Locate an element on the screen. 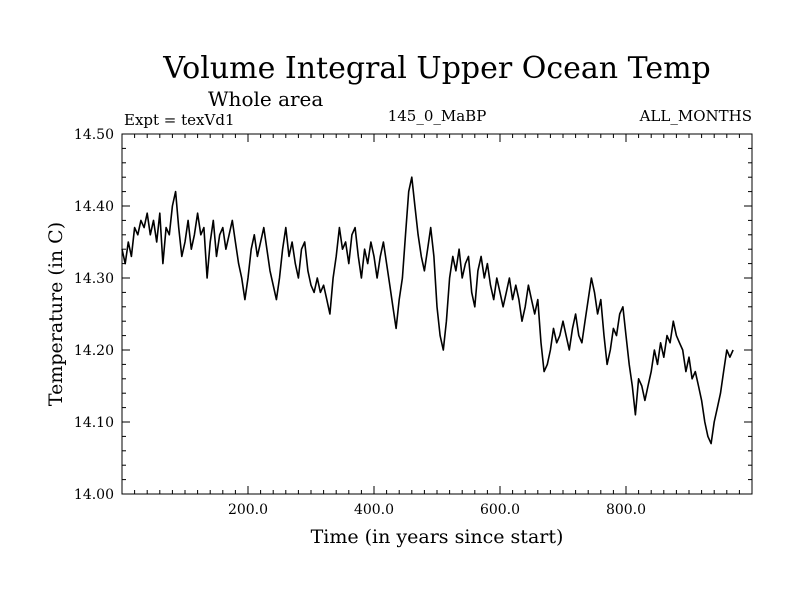  chart-subtitle: Whole area is located at coordinates (265, 99).